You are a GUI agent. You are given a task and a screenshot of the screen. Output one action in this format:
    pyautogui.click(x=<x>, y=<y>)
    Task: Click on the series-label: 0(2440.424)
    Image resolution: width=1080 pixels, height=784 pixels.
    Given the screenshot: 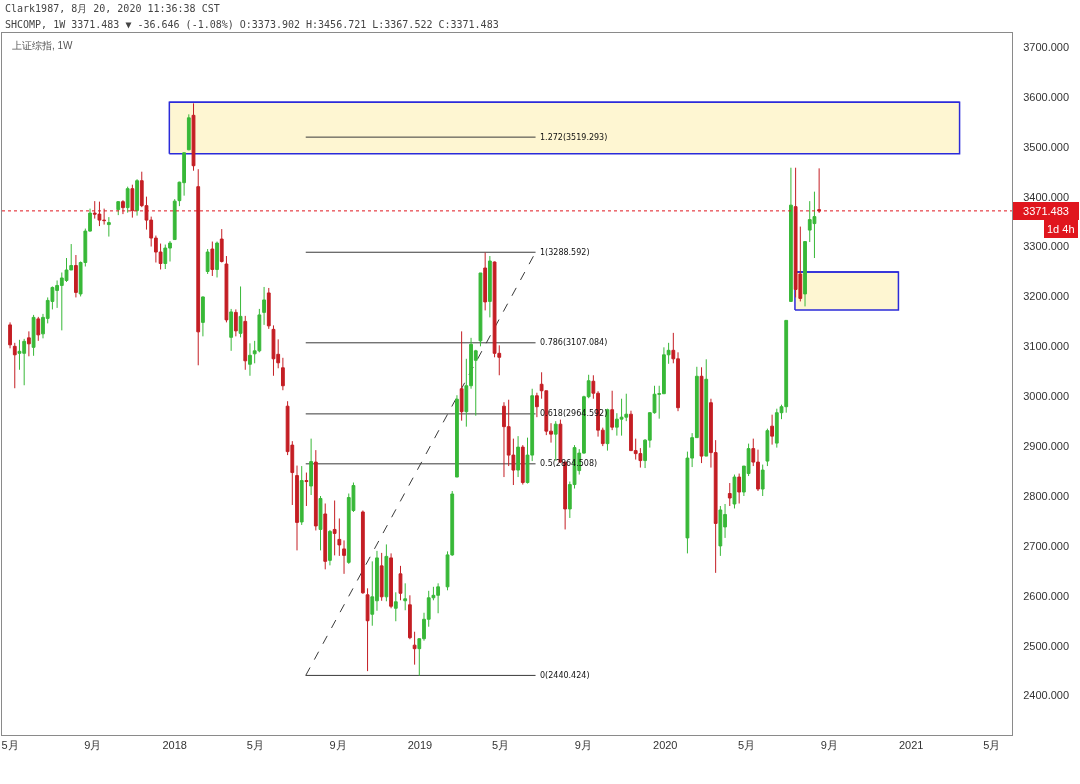 What is the action you would take?
    pyautogui.click(x=565, y=675)
    